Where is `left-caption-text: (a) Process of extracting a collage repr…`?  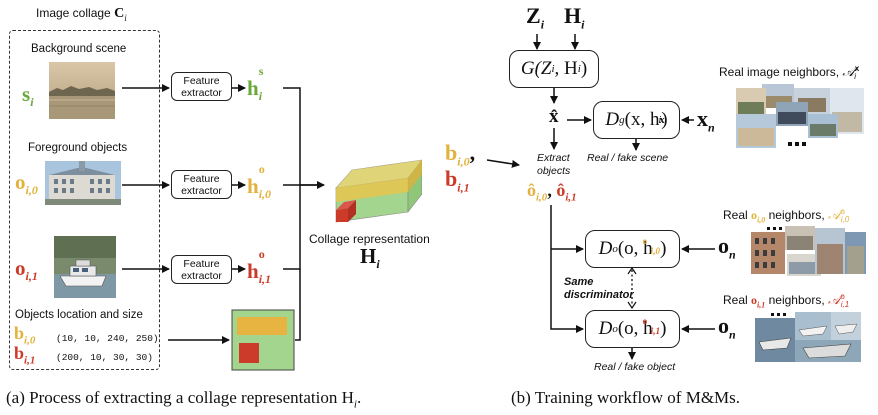
left-caption-text: (a) Process of extracting a collage repr… is located at coordinates (180, 397).